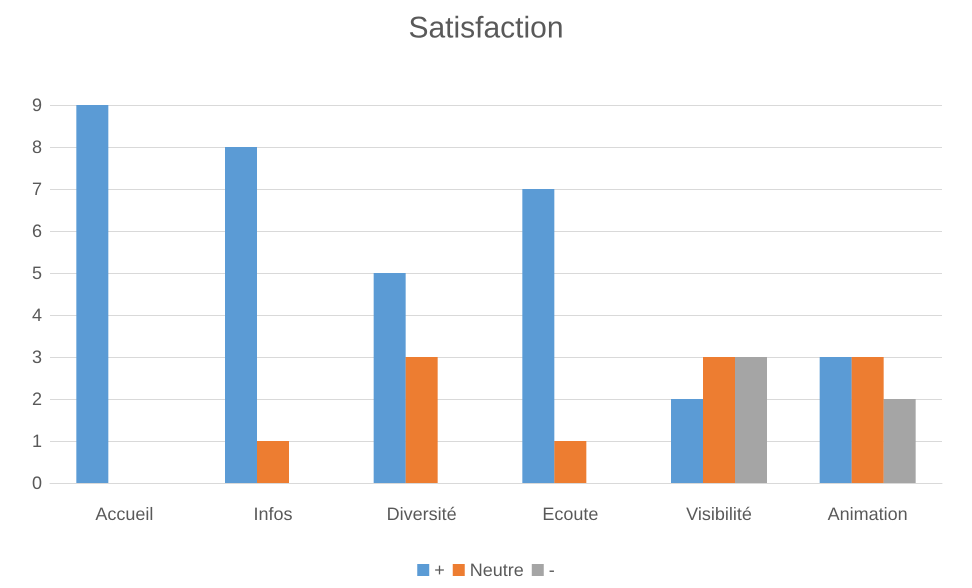 This screenshot has width=972, height=588. What do you see at coordinates (273, 514) in the screenshot?
I see `x-tick-label: Infos` at bounding box center [273, 514].